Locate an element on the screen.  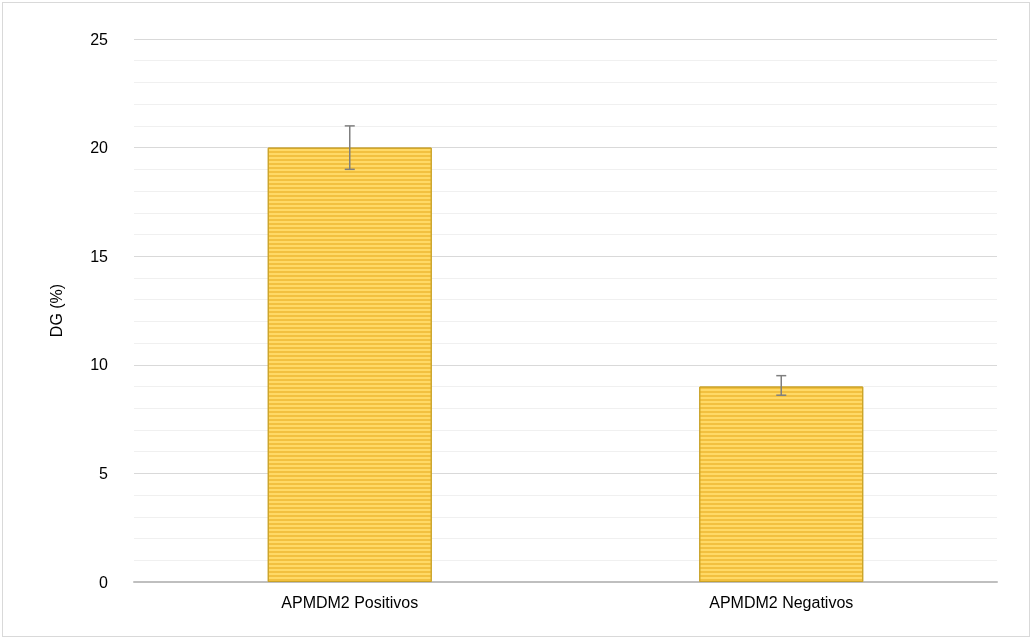
y-tick-label: 25 is located at coordinates (99, 39).